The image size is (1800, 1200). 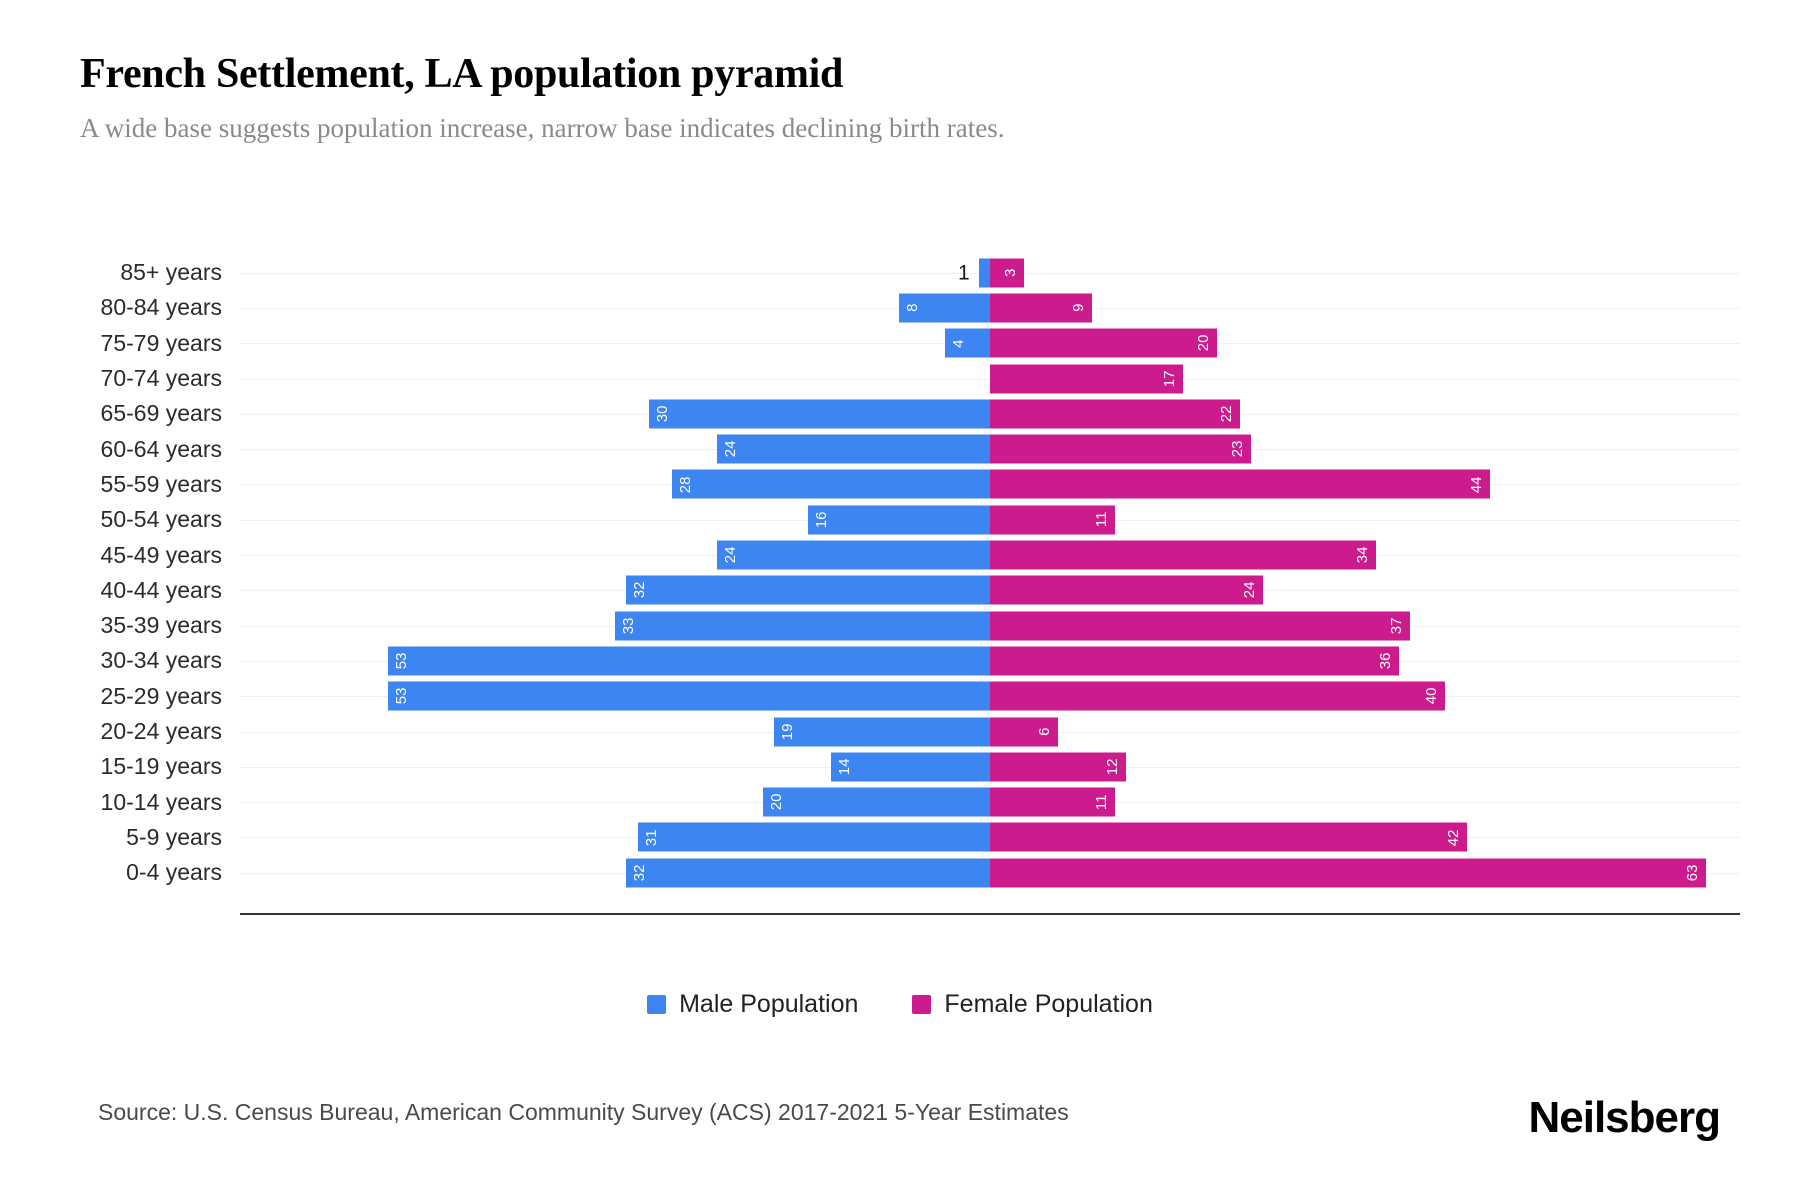 I want to click on bar-track: 16 11, so click(x=990, y=519).